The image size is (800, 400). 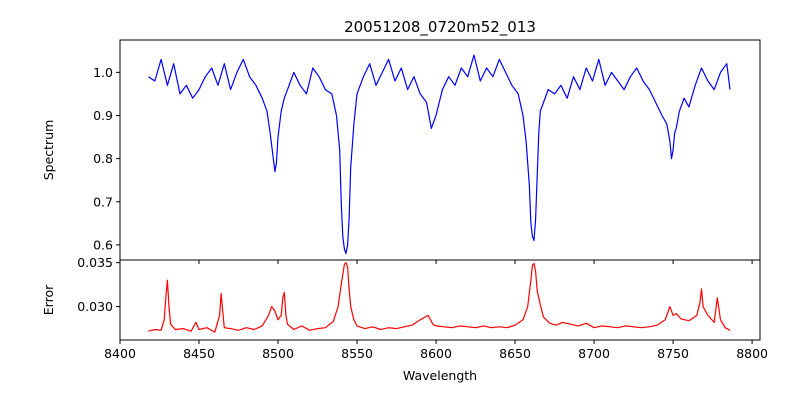 What do you see at coordinates (278, 353) in the screenshot?
I see `x-tick-label: 8500` at bounding box center [278, 353].